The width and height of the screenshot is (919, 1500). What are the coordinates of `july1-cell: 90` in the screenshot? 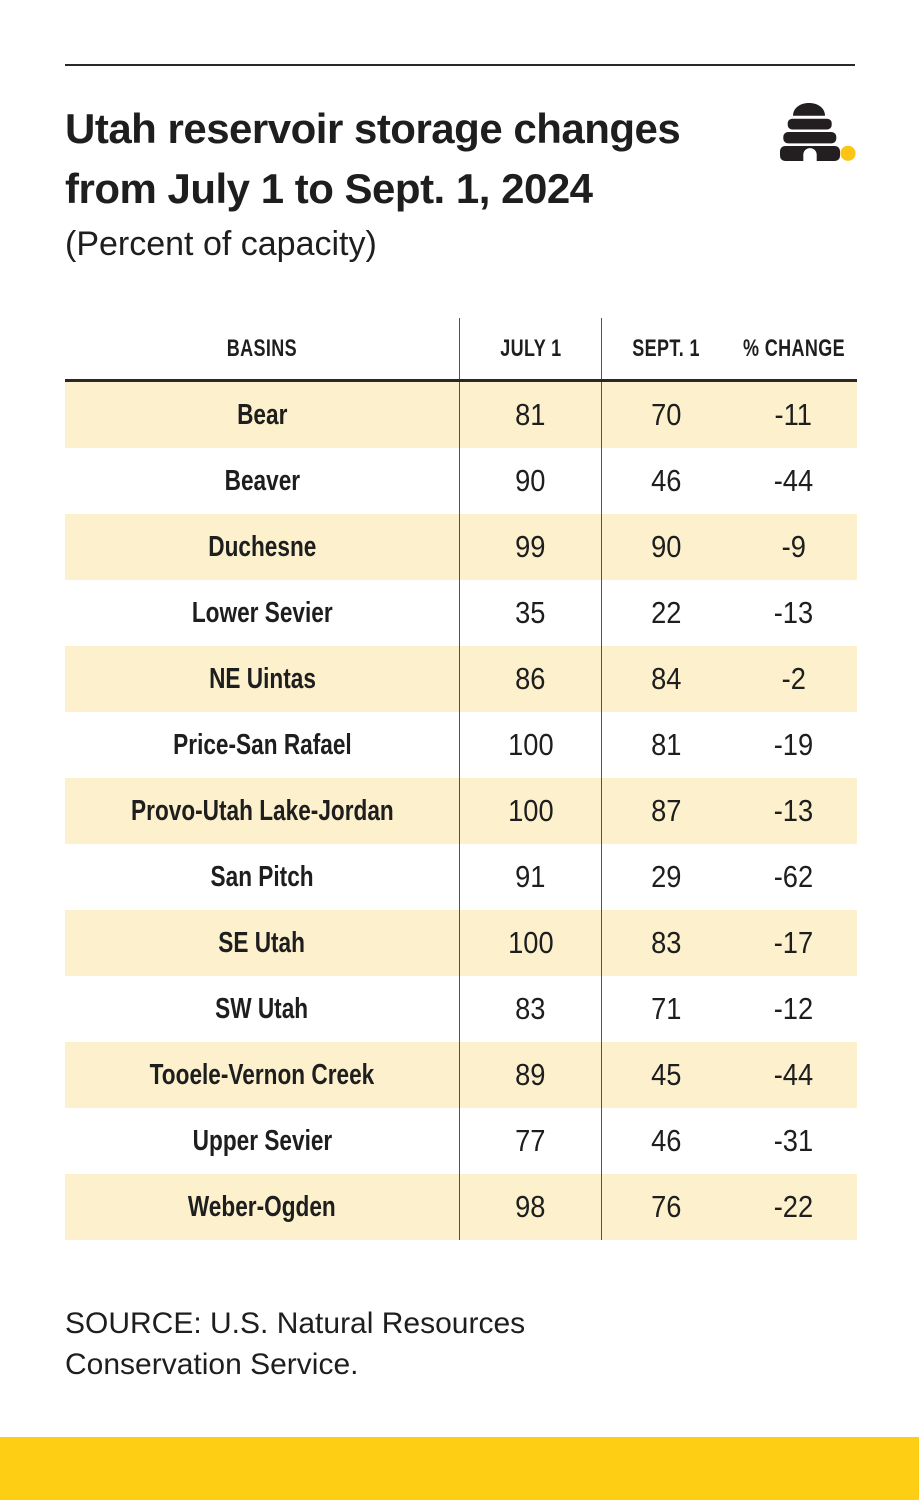 It's located at (530, 481).